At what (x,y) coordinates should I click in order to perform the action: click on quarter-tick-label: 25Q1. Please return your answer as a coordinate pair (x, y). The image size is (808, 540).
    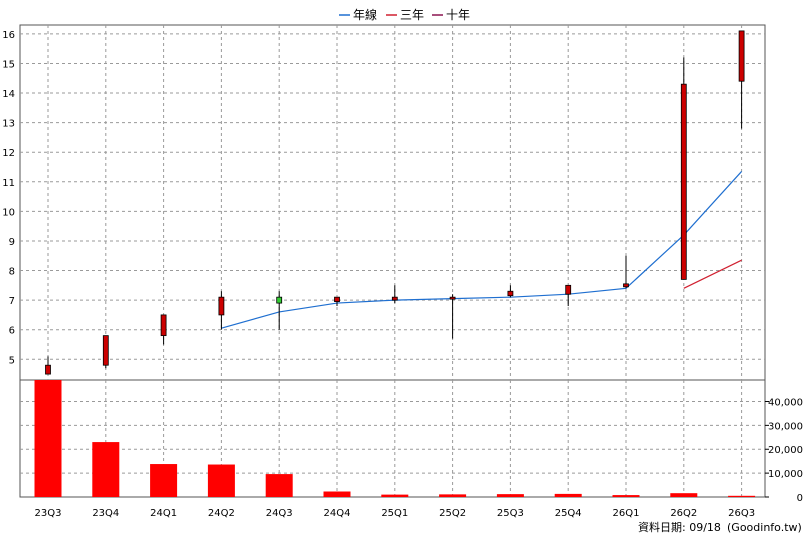
    Looking at the image, I should click on (394, 513).